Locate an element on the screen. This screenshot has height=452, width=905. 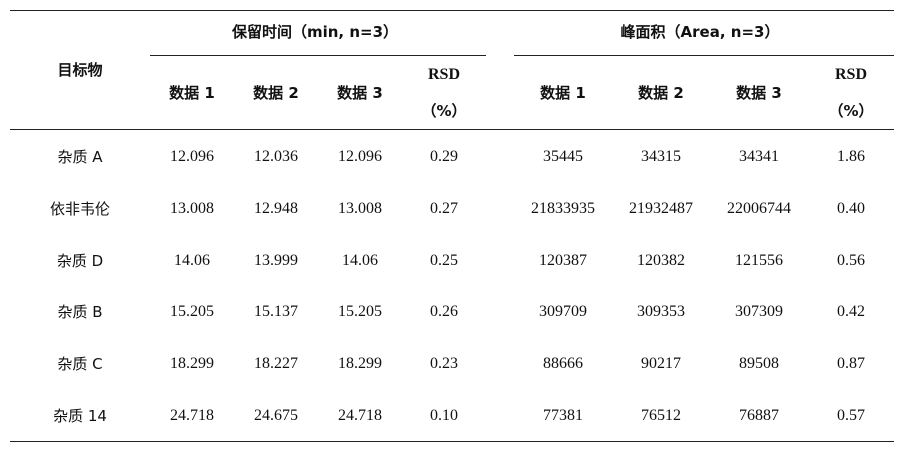
rt-data1: 13.008 is located at coordinates (192, 208).